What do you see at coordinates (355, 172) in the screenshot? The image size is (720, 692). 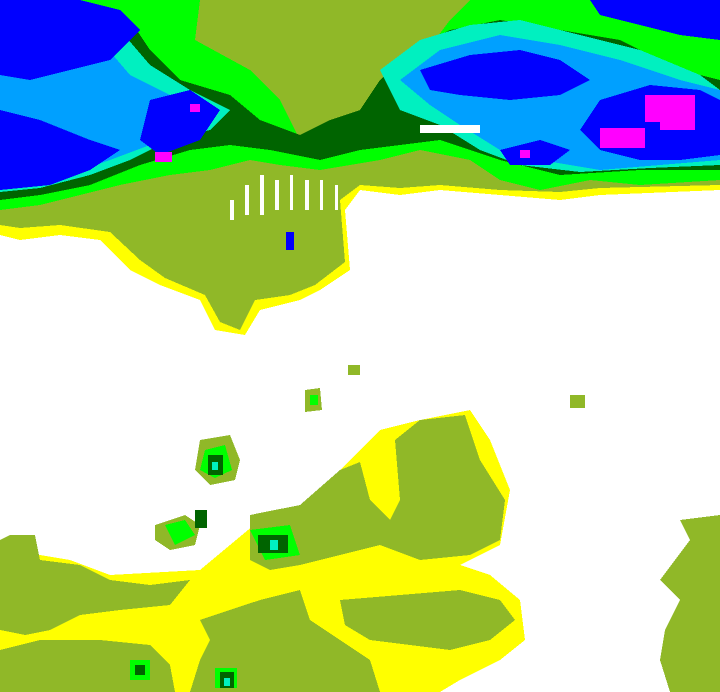 I see `white-streaks` at bounding box center [355, 172].